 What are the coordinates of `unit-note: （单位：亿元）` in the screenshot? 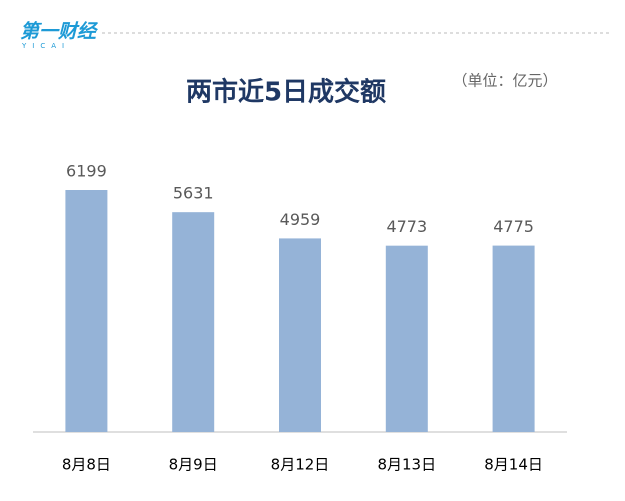 It's located at (504, 81).